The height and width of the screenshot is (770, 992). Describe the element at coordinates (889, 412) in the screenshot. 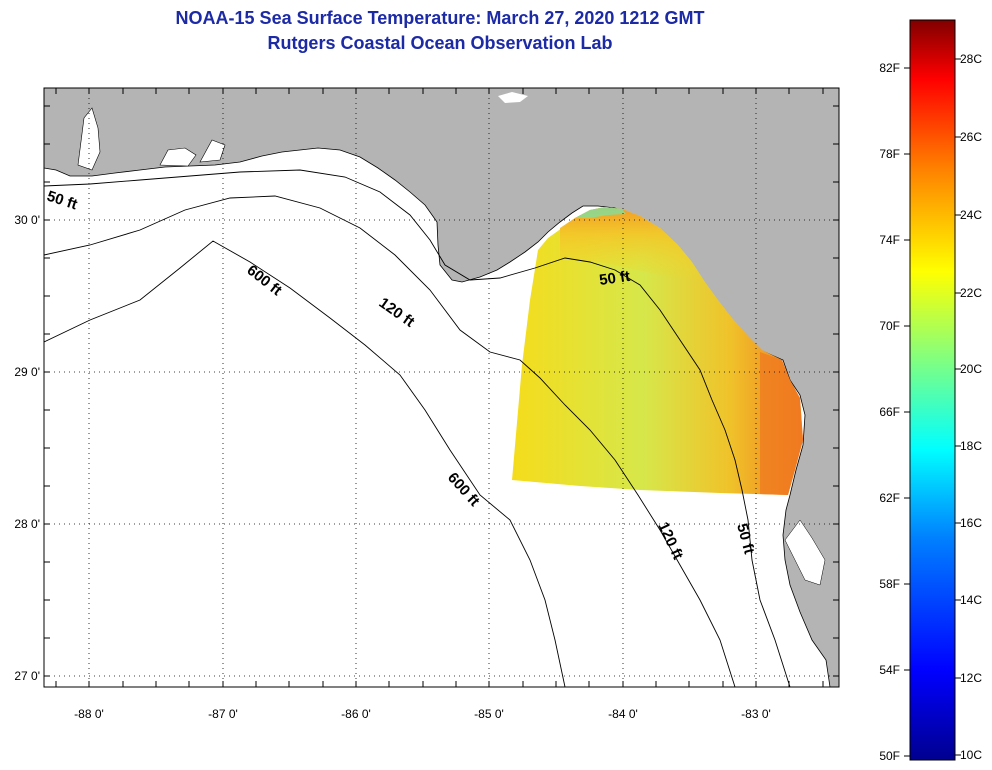

I see `colorbar-f-label: 66F` at that location.